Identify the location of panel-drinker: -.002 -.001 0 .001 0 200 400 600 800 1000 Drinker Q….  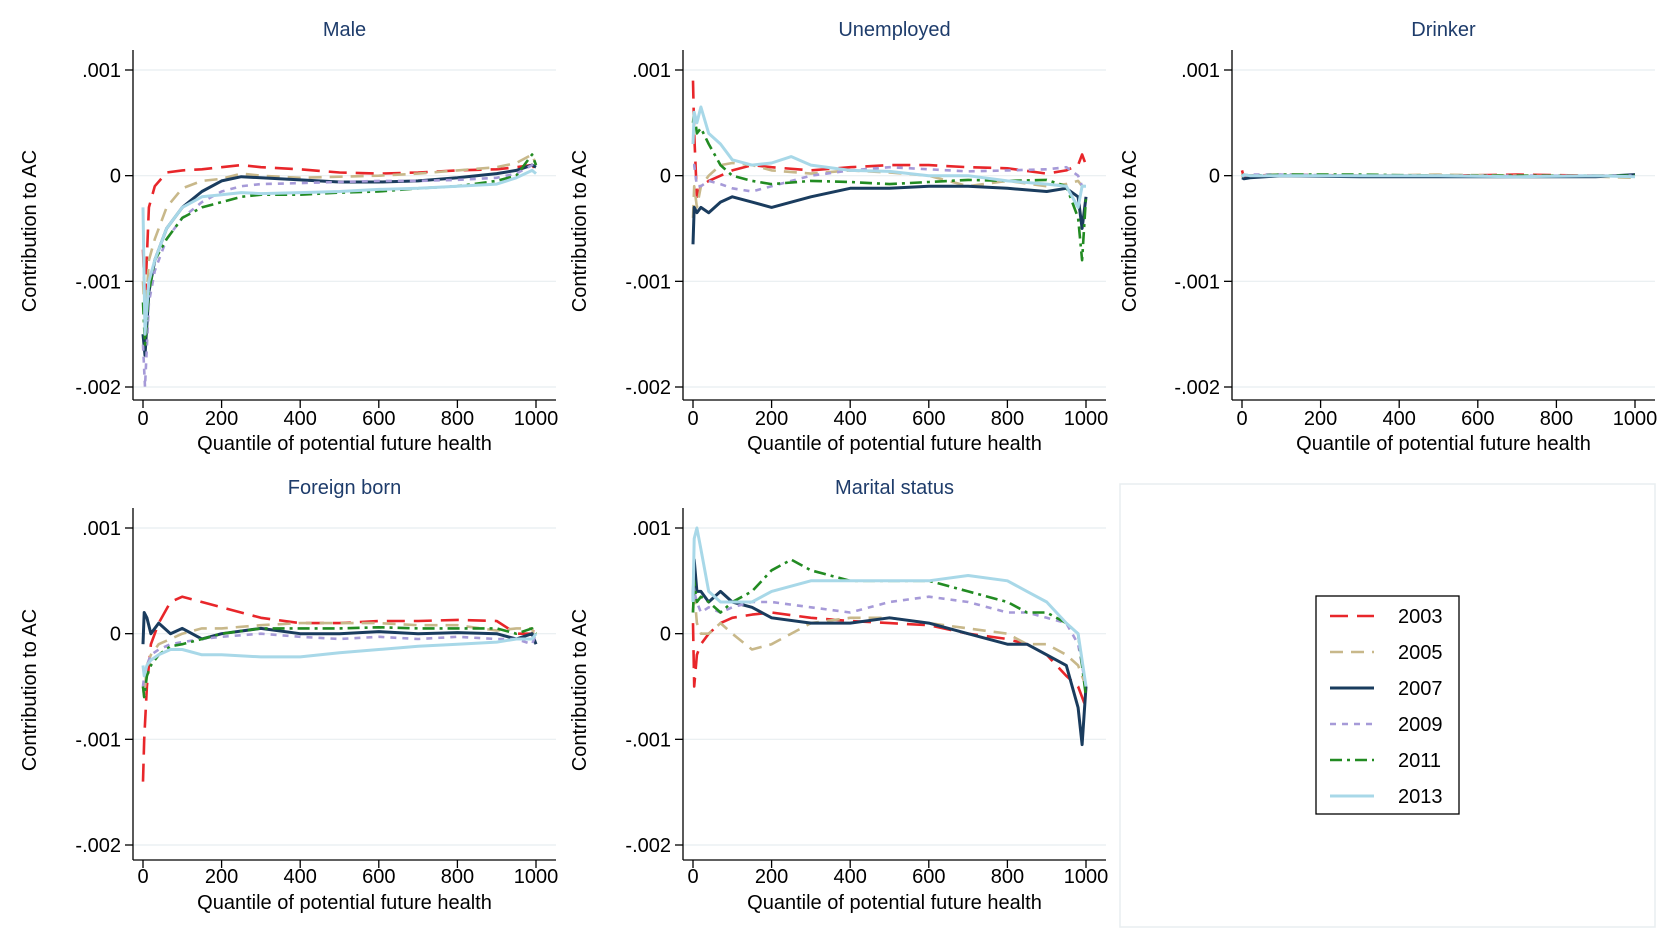
(1388, 237).